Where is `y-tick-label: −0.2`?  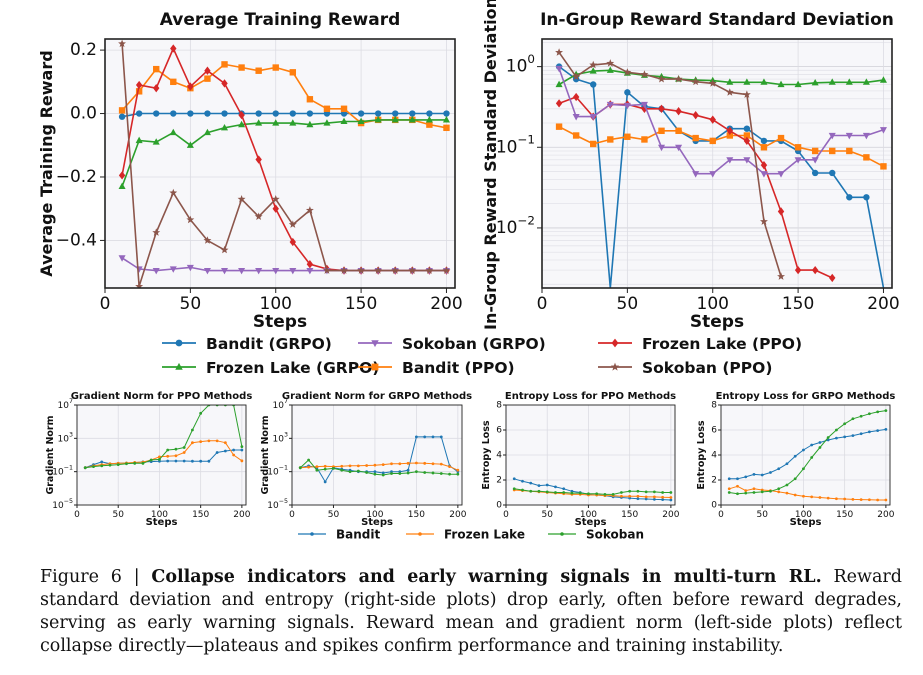
y-tick-label: −0.2 is located at coordinates (76, 177).